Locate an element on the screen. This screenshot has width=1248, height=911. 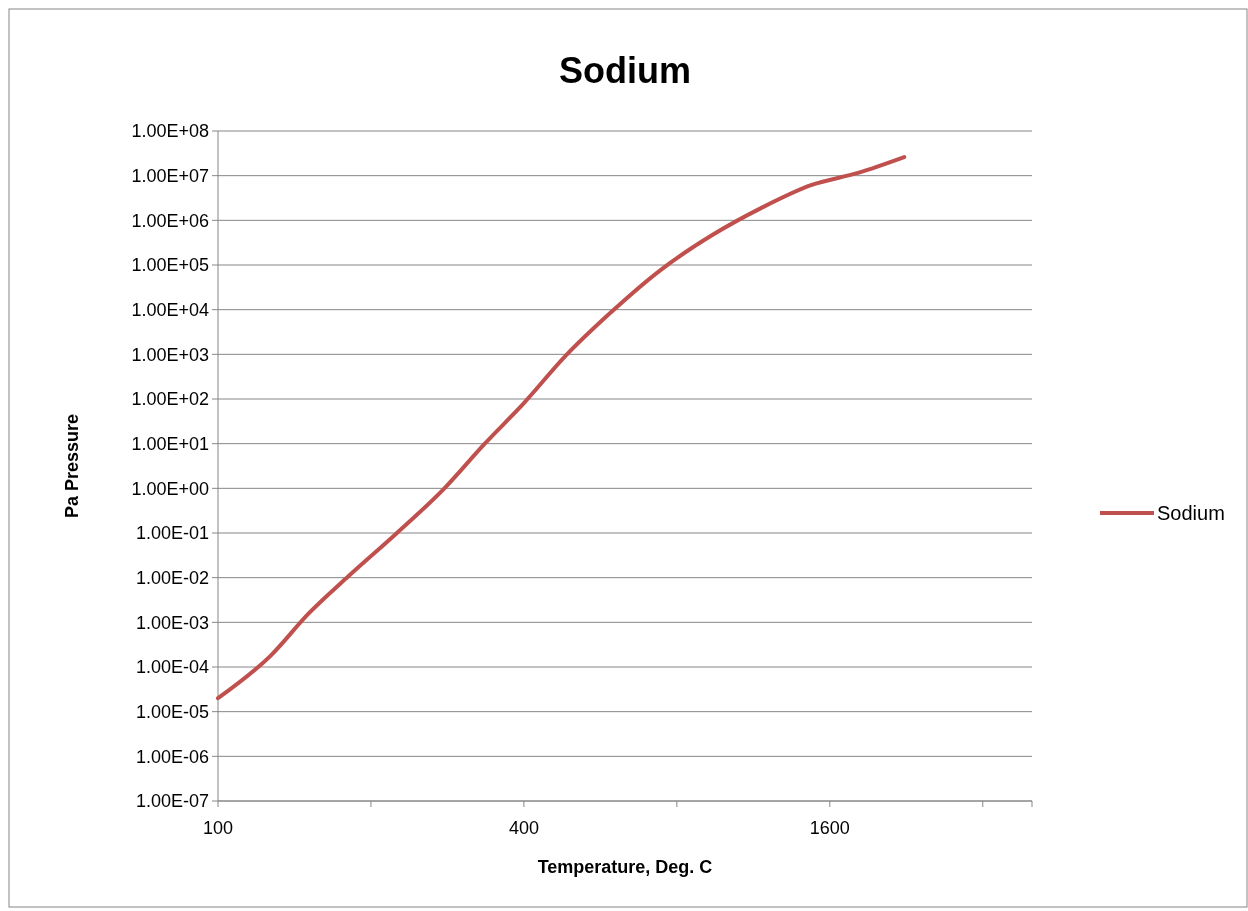
x-tick-label: 100 is located at coordinates (218, 828).